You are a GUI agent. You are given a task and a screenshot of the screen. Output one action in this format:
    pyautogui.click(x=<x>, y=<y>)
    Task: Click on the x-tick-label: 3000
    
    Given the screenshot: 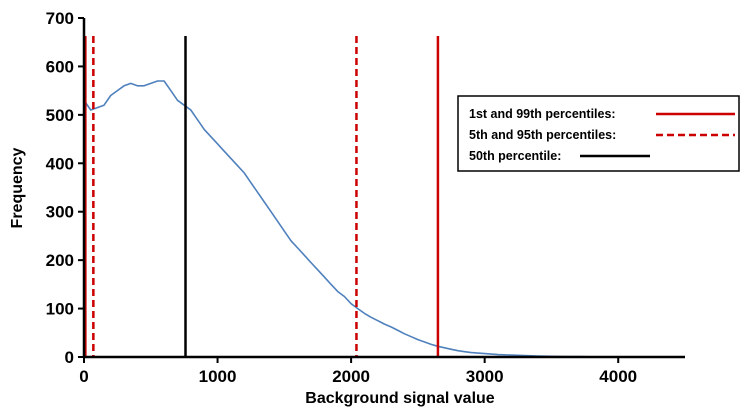 What is the action you would take?
    pyautogui.click(x=485, y=376)
    